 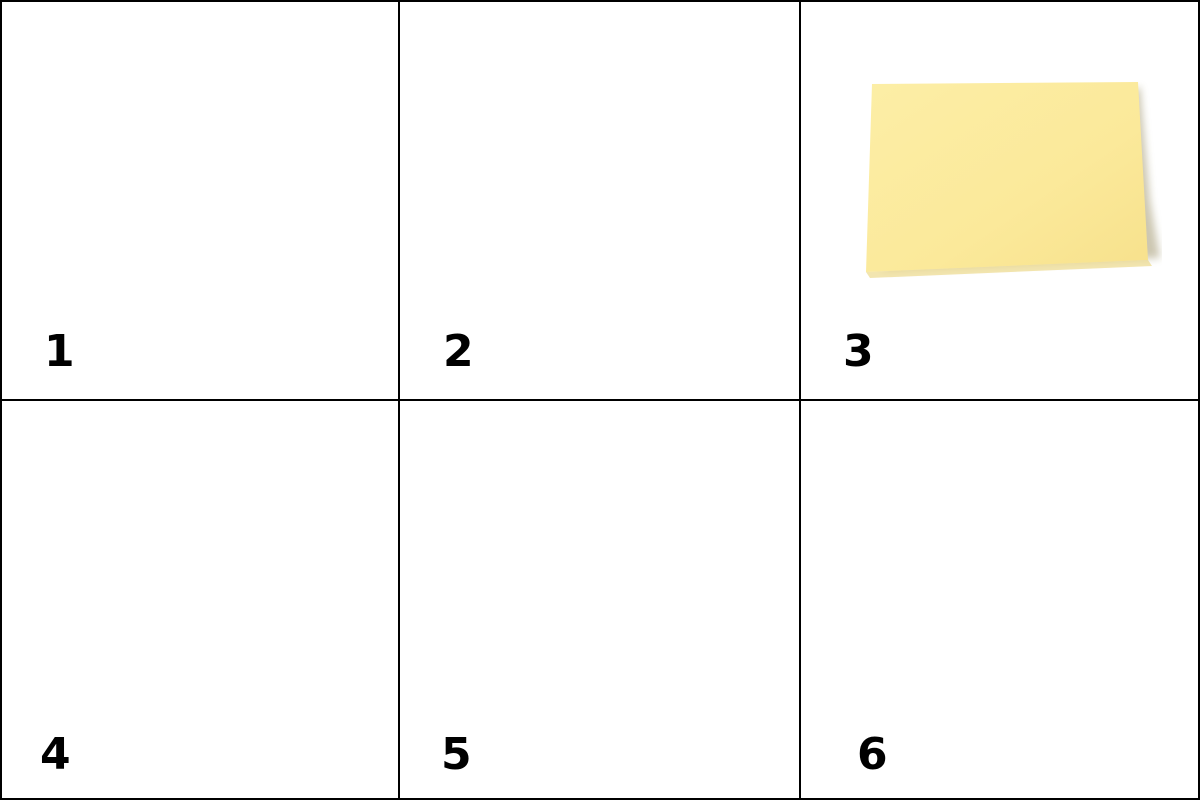 What do you see at coordinates (456, 754) in the screenshot?
I see `cell-5-number: 5` at bounding box center [456, 754].